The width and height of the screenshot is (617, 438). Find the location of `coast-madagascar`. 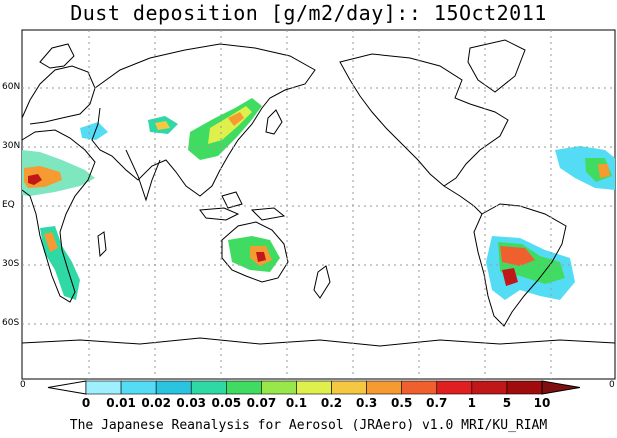

coast-madagascar is located at coordinates (102, 244).